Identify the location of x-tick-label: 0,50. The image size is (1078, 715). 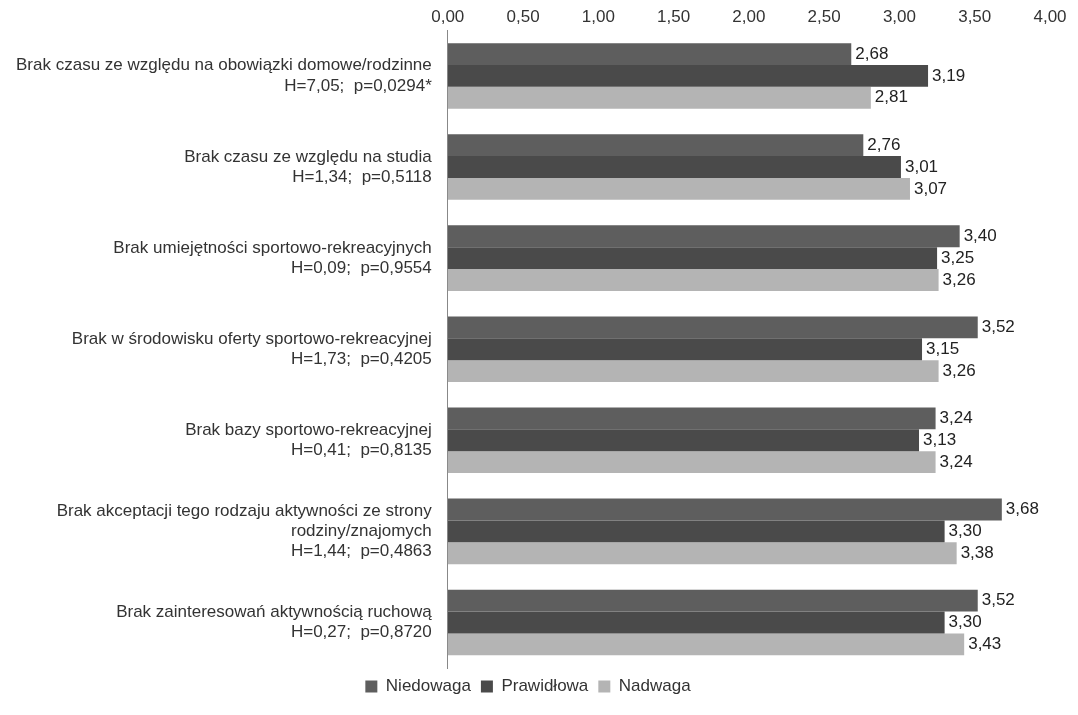
(523, 16).